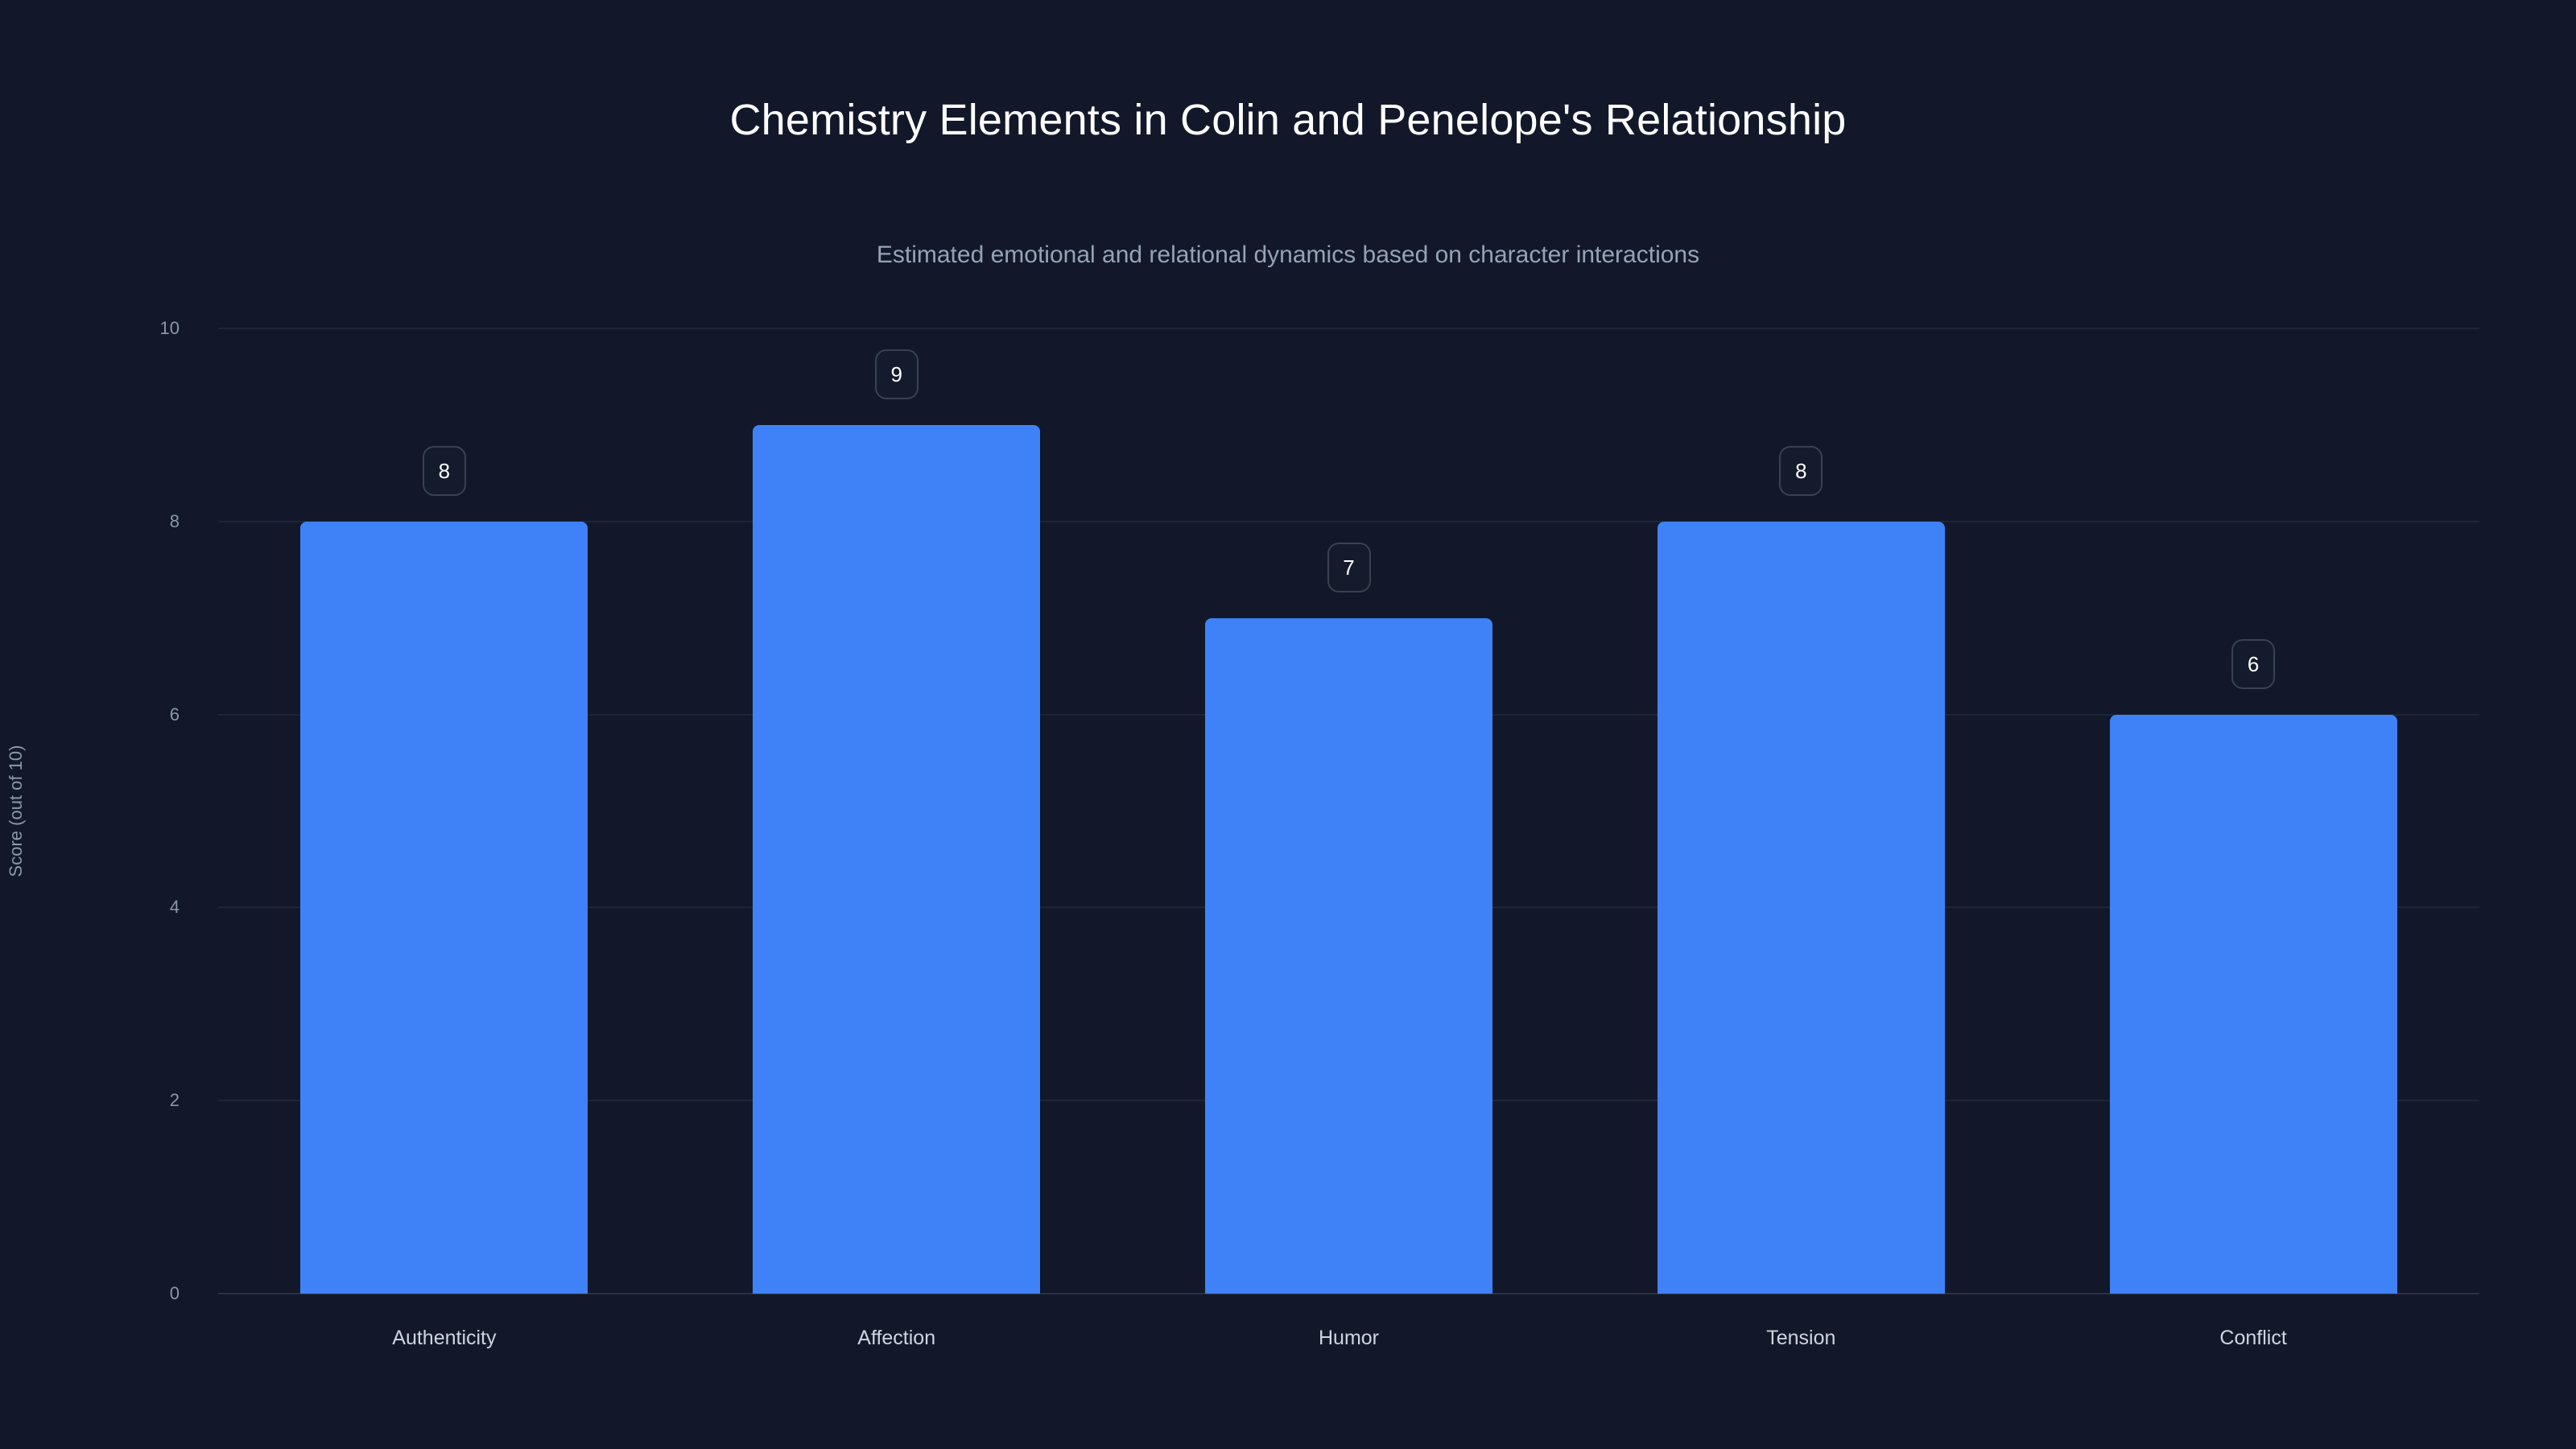 This screenshot has width=2576, height=1449. I want to click on x-axis-category-label: Authenticity, so click(444, 1338).